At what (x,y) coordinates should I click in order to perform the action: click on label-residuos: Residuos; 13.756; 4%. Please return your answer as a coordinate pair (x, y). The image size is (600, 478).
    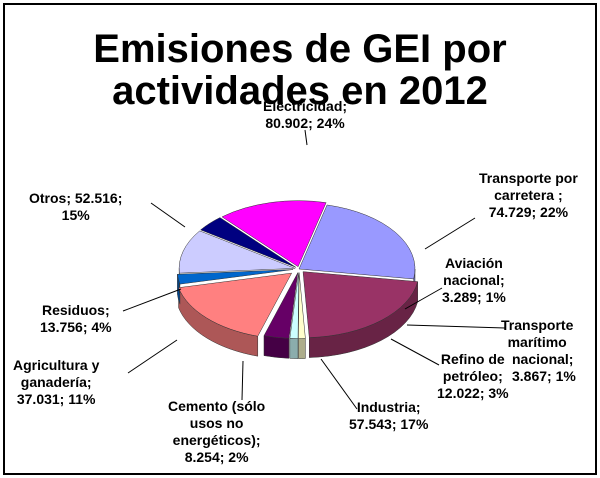
    Looking at the image, I should click on (76, 319).